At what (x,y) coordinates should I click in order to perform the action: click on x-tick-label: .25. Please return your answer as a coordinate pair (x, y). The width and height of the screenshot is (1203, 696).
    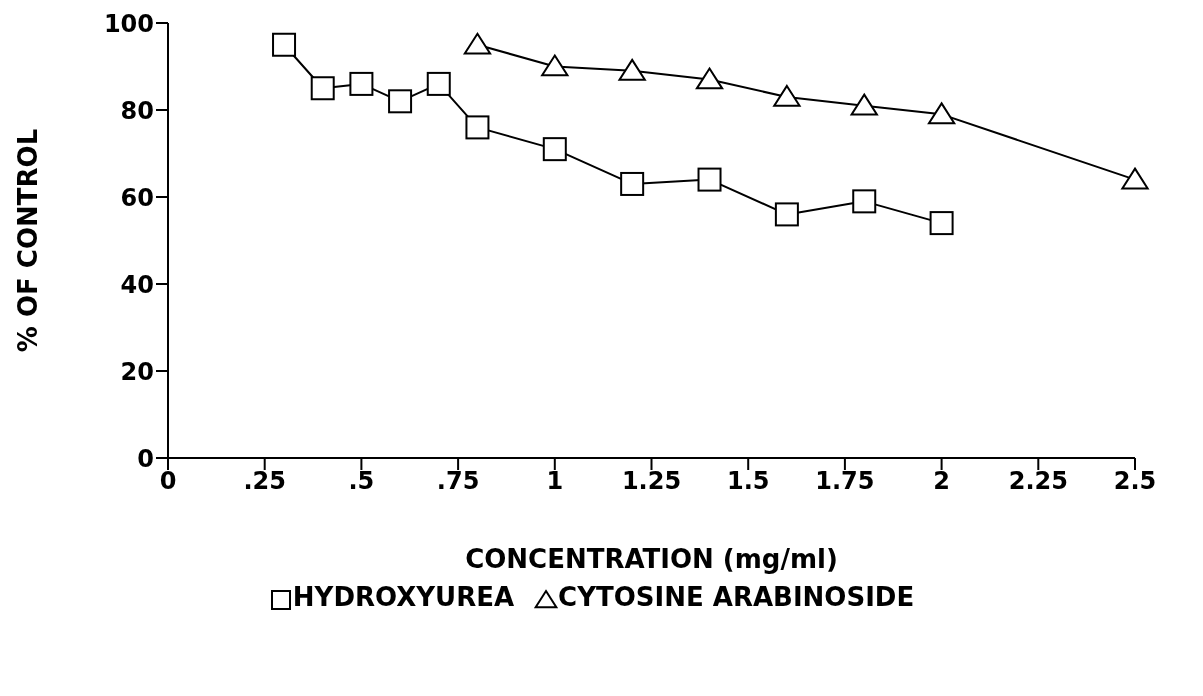
    Looking at the image, I should click on (264, 481).